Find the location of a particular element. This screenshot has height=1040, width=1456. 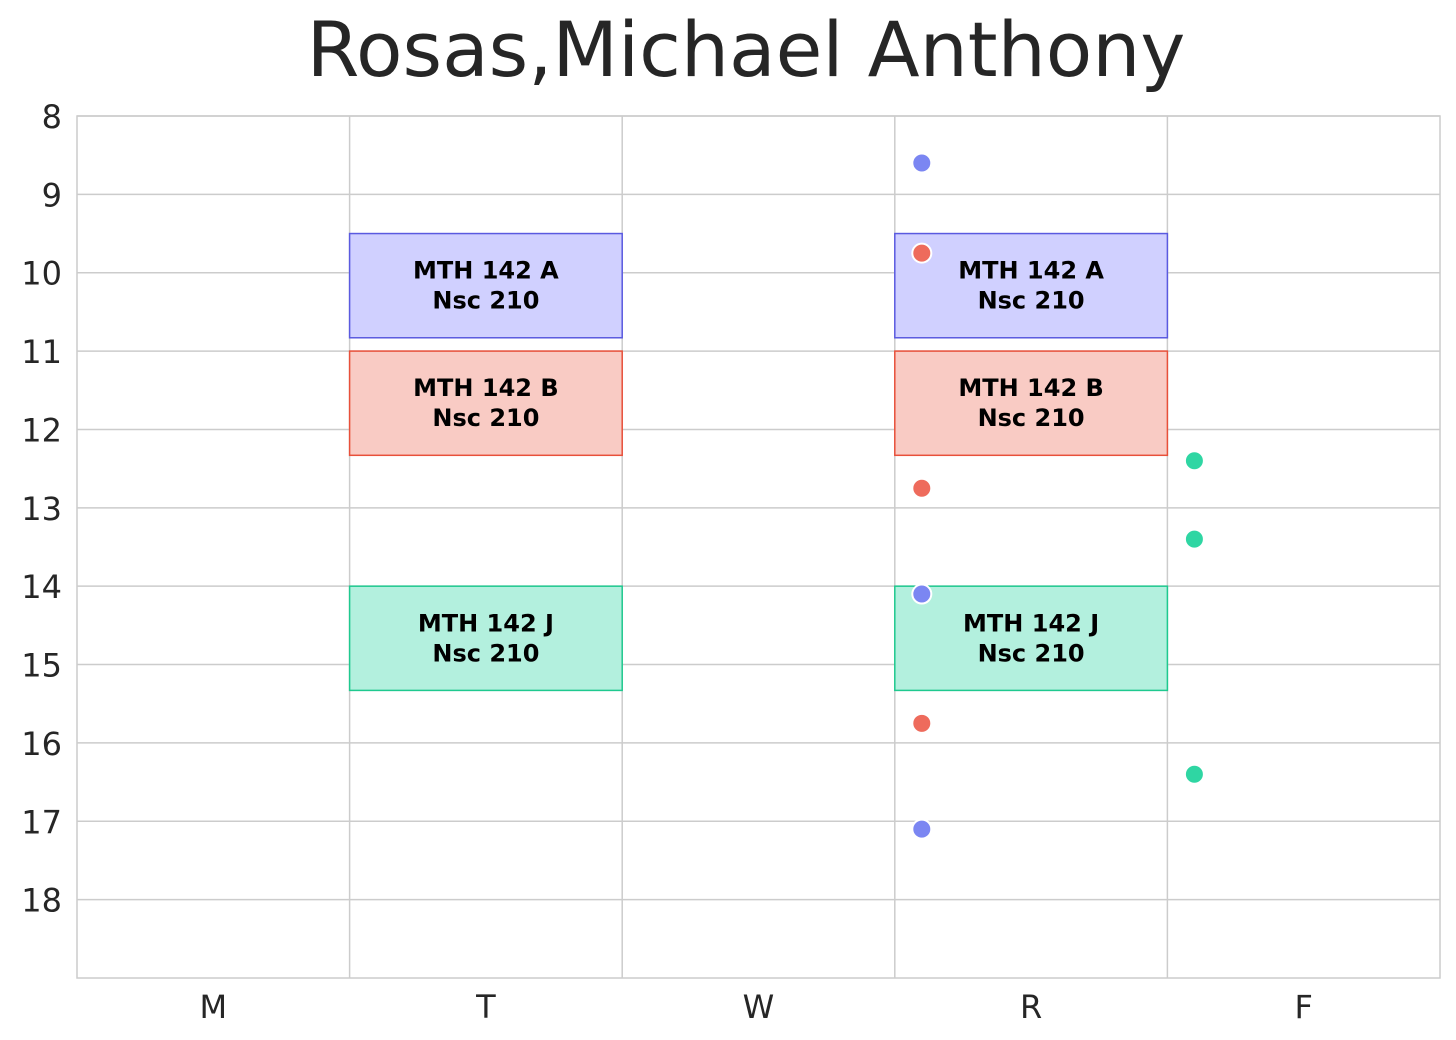

x-tick-label: W is located at coordinates (759, 1007).